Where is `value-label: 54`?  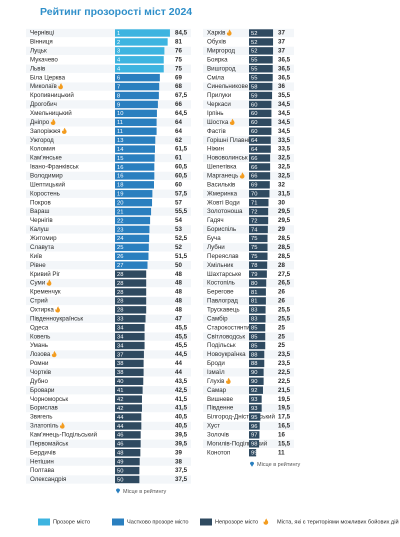
value-label: 54 is located at coordinates (178, 220).